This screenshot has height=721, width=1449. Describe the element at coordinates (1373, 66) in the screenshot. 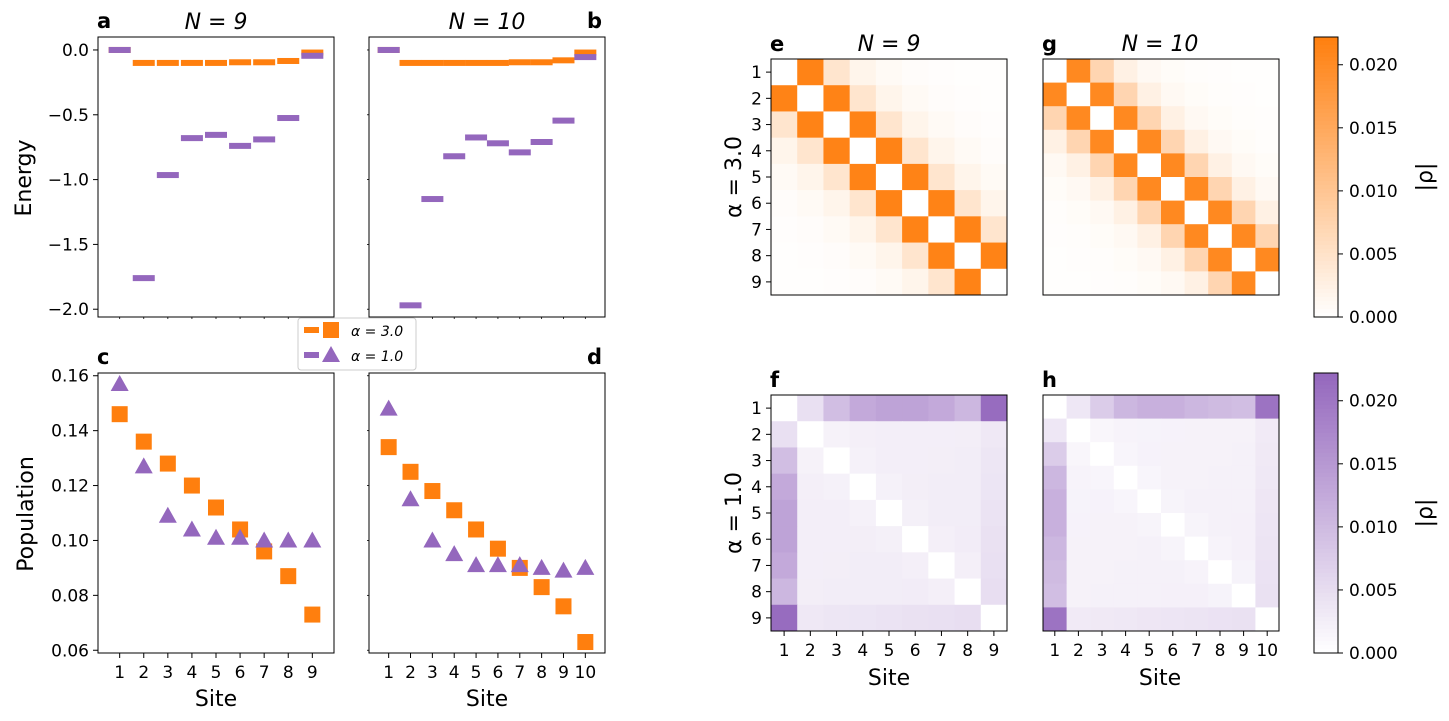

I see `colorbar-top-tick-label-4: 0.020` at that location.